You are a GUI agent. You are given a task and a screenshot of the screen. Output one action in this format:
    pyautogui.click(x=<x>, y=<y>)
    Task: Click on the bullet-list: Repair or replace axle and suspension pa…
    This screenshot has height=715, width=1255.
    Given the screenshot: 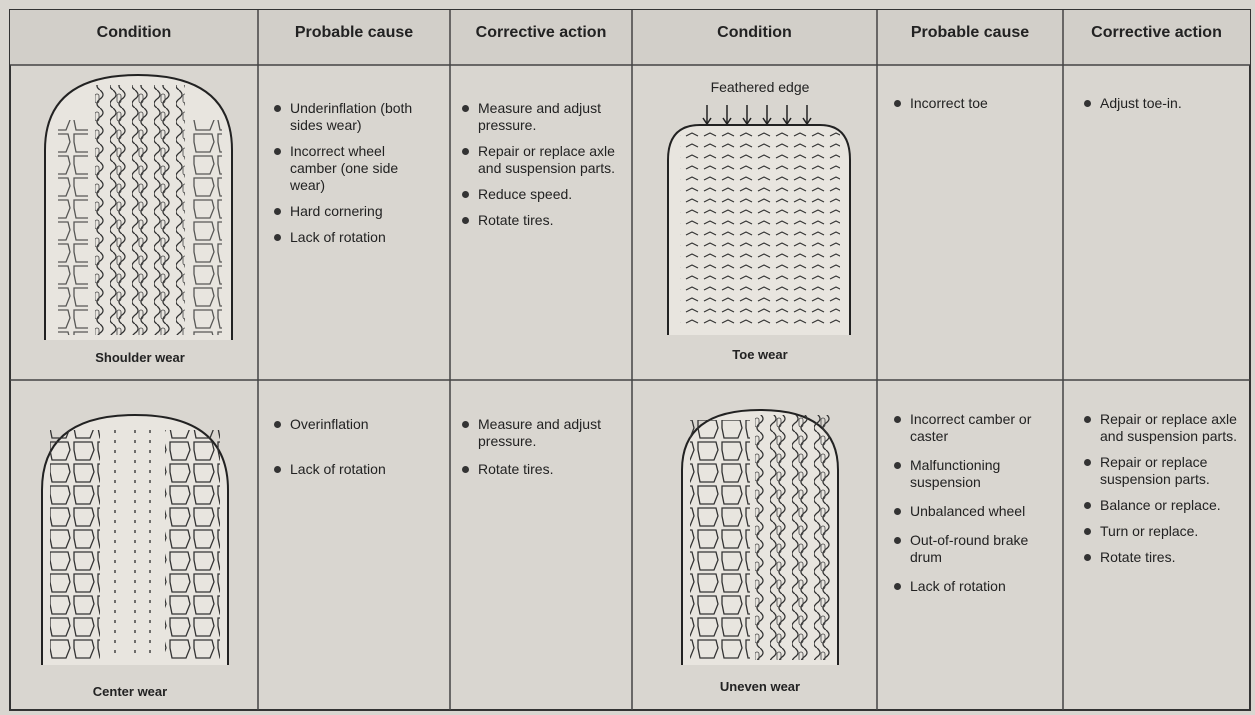 What is the action you would take?
    pyautogui.click(x=1162, y=493)
    